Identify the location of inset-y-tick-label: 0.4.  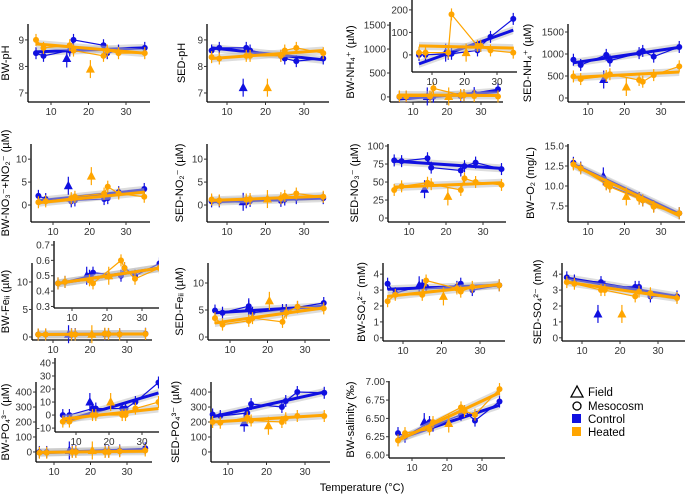
(43, 292).